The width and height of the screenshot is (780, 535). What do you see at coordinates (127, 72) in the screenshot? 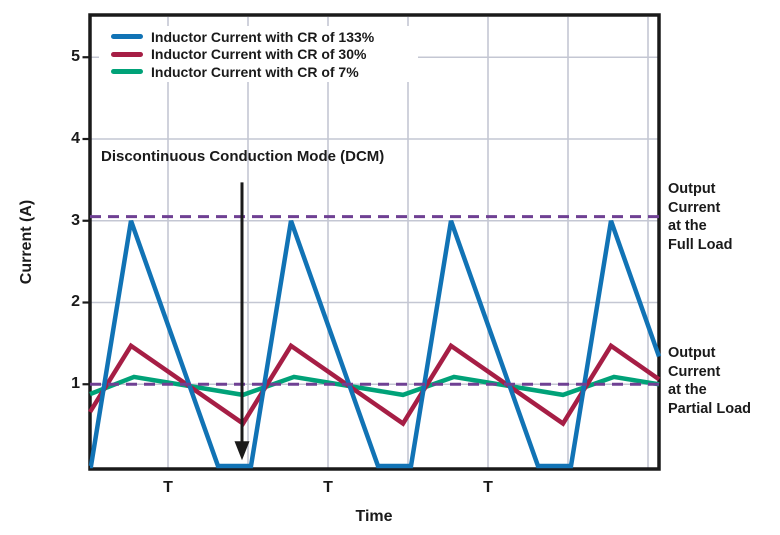
I see `legend-swatch-cr7-icon` at bounding box center [127, 72].